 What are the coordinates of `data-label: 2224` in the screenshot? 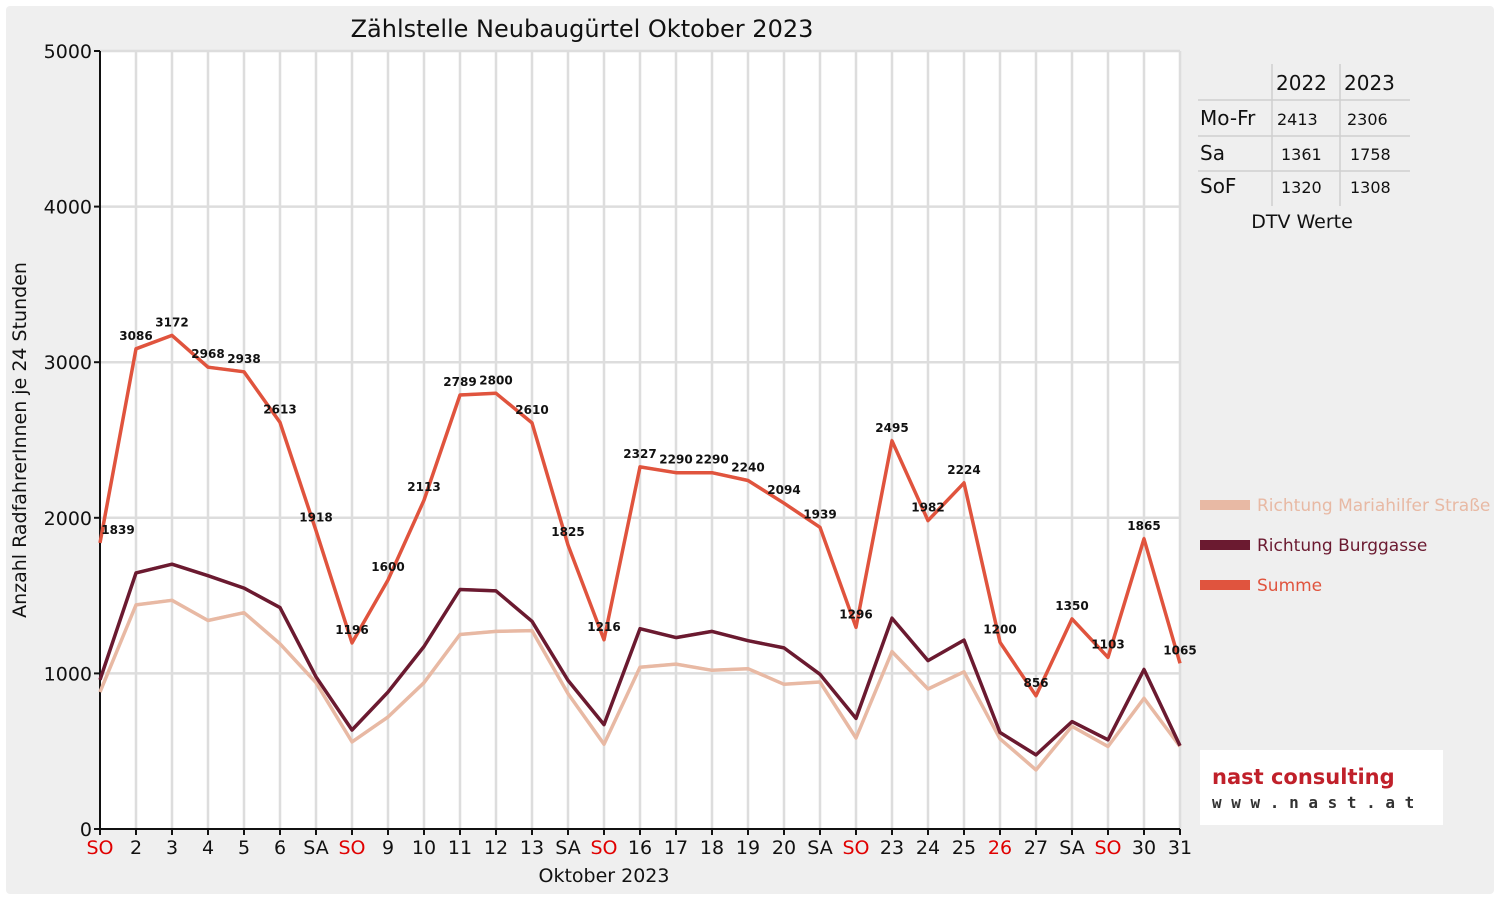 It's located at (963, 470).